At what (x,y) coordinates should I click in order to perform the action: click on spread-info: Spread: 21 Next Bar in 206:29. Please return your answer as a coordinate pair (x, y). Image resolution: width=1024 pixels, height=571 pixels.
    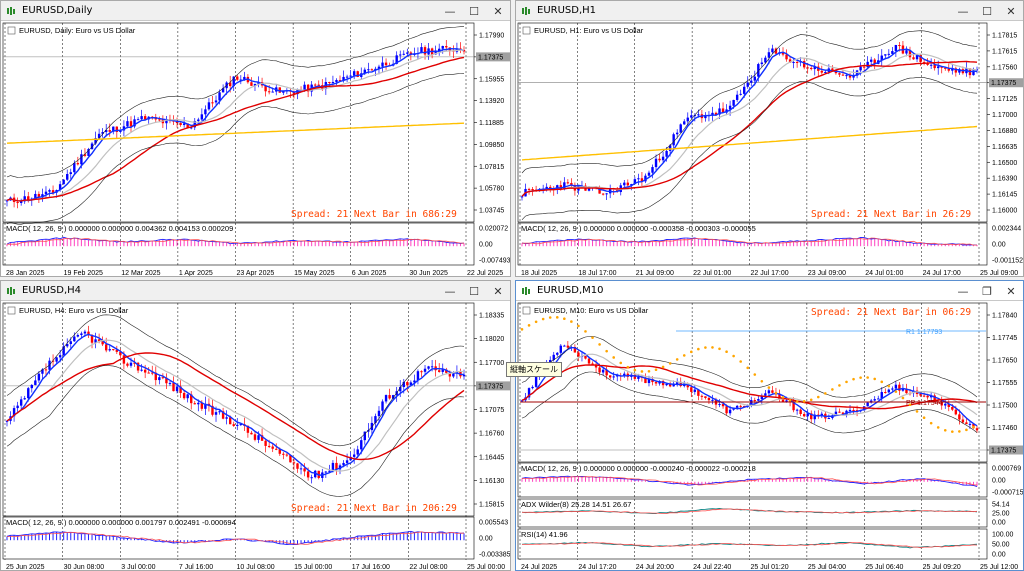
    Looking at the image, I should click on (374, 508).